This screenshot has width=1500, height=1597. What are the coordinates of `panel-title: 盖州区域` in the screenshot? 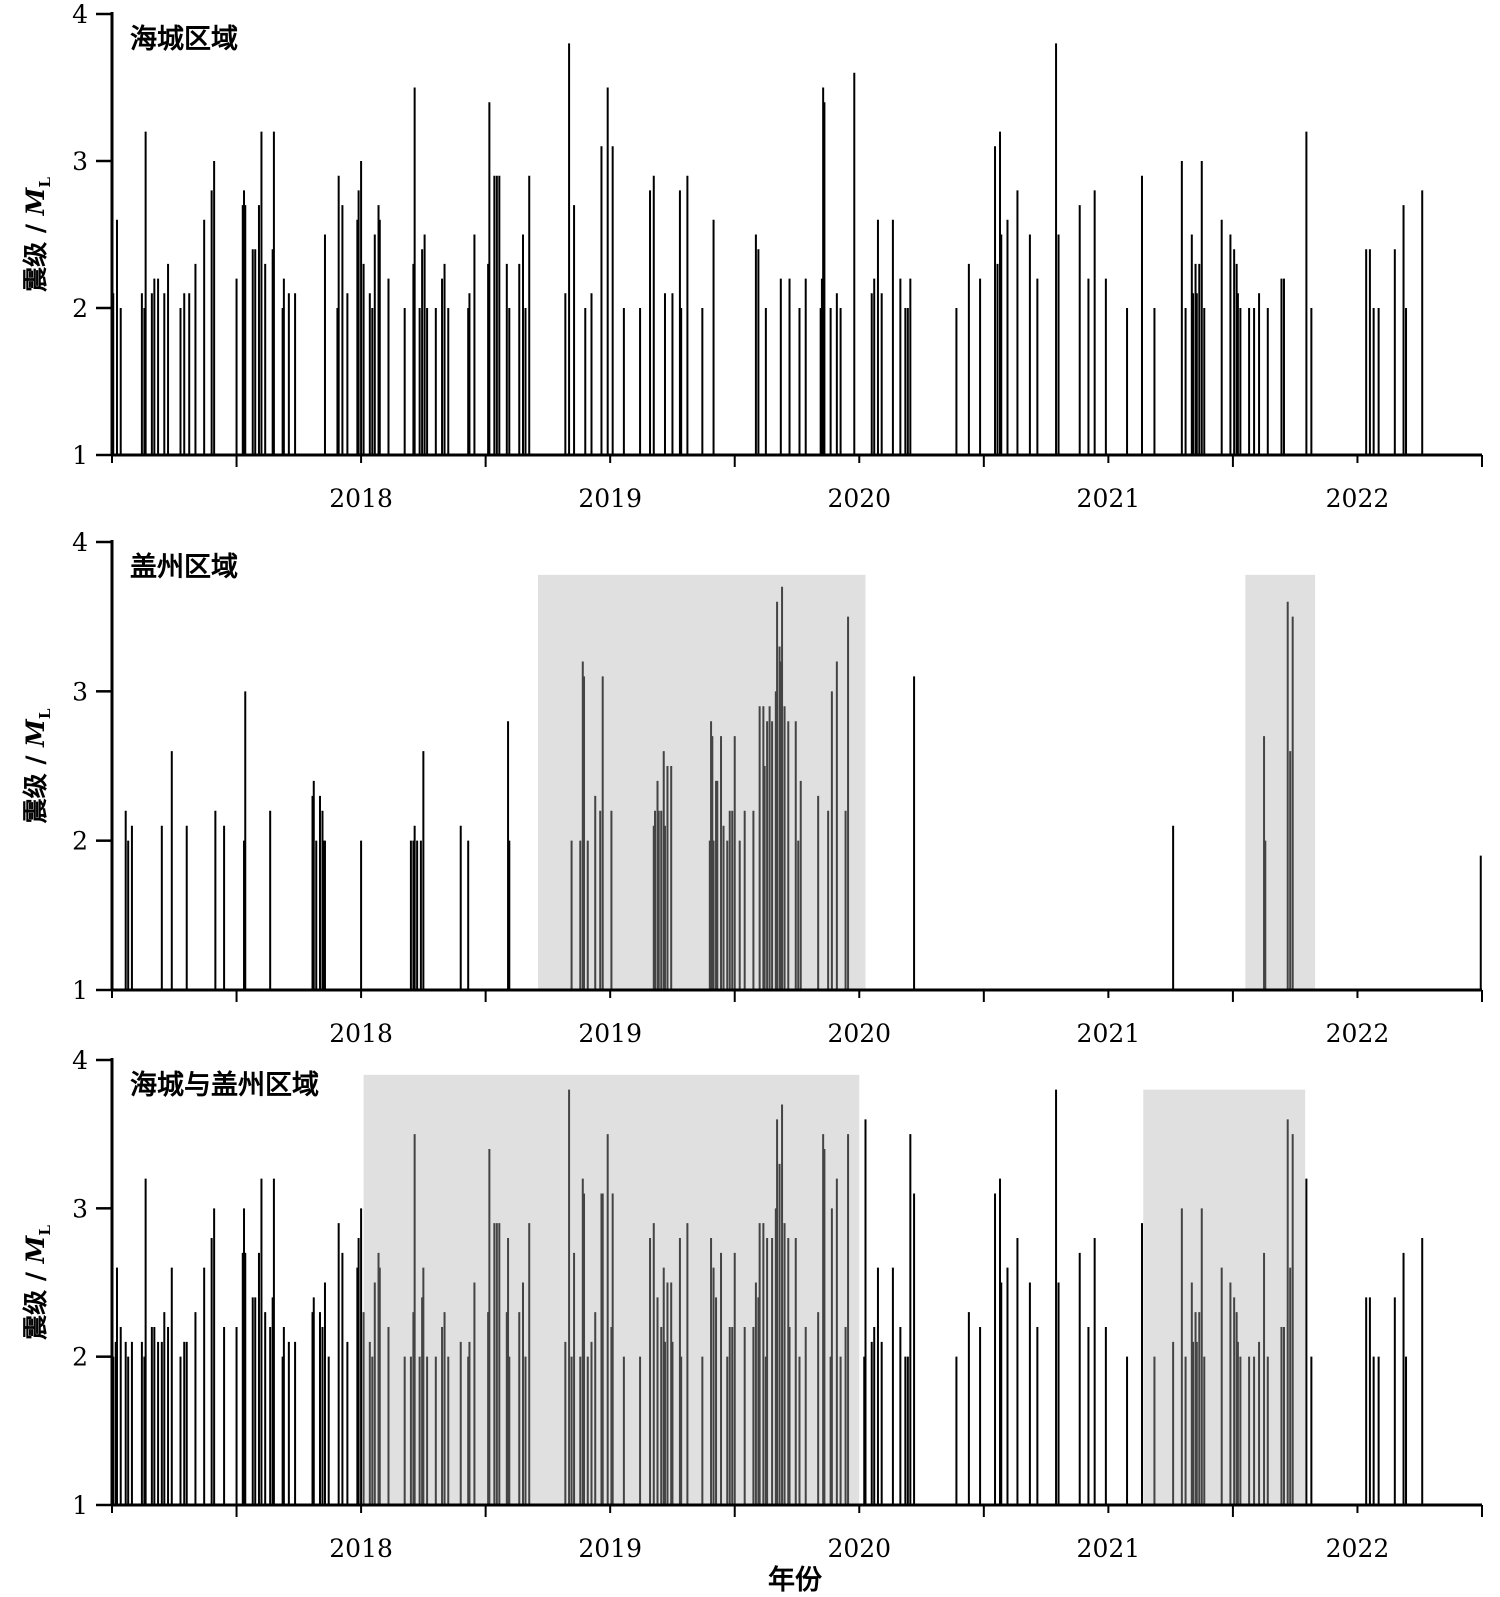 It's located at (184, 567).